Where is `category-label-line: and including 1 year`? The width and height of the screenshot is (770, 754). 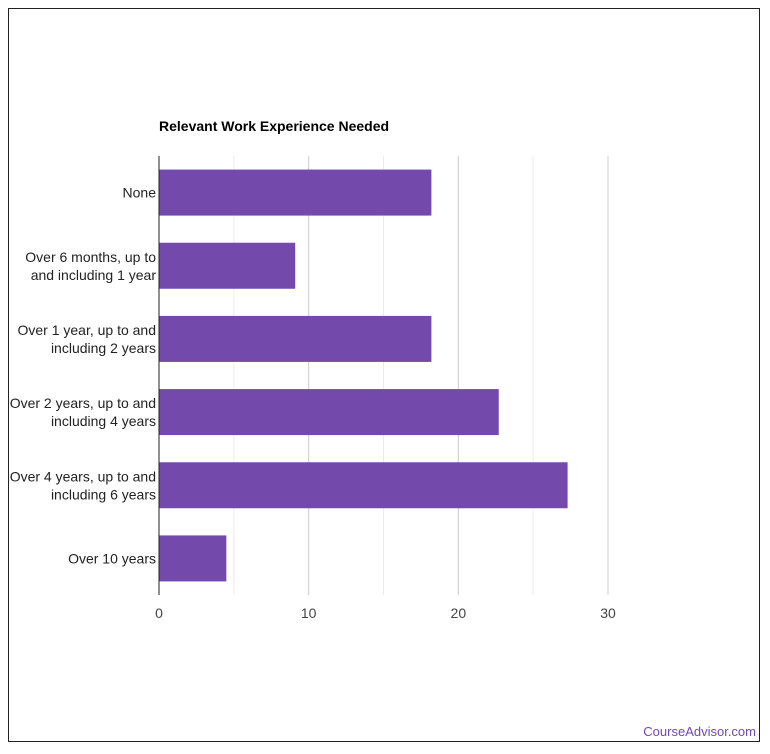
category-label-line: and including 1 year is located at coordinates (94, 275).